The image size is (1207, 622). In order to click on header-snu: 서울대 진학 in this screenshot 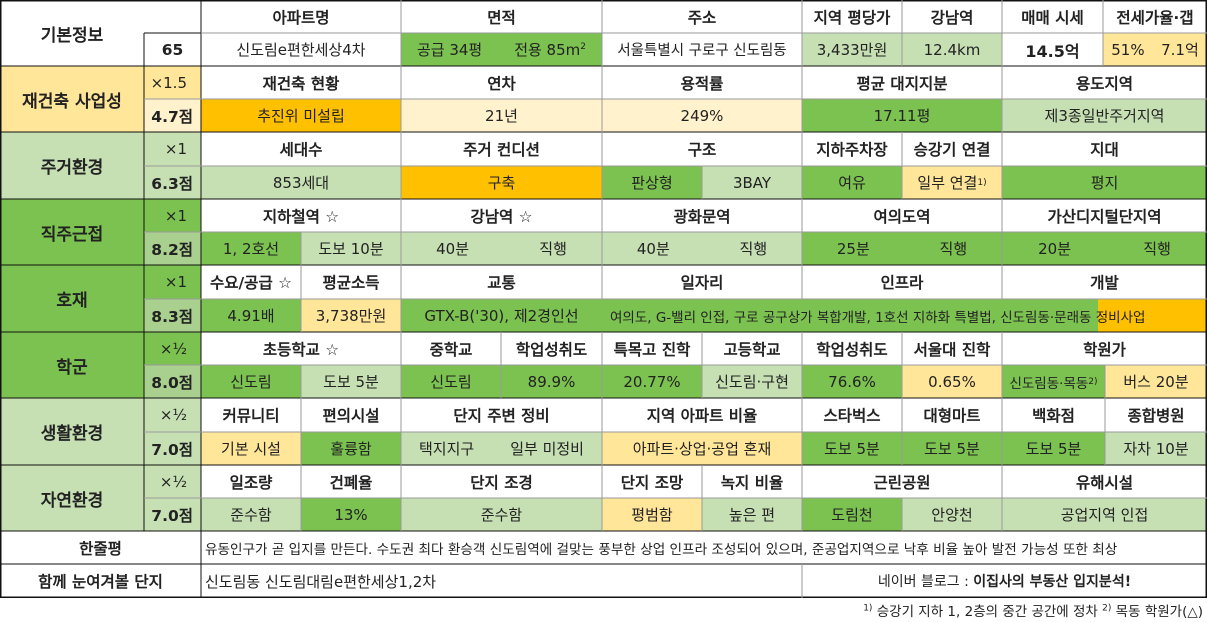, I will do `click(952, 348)`.